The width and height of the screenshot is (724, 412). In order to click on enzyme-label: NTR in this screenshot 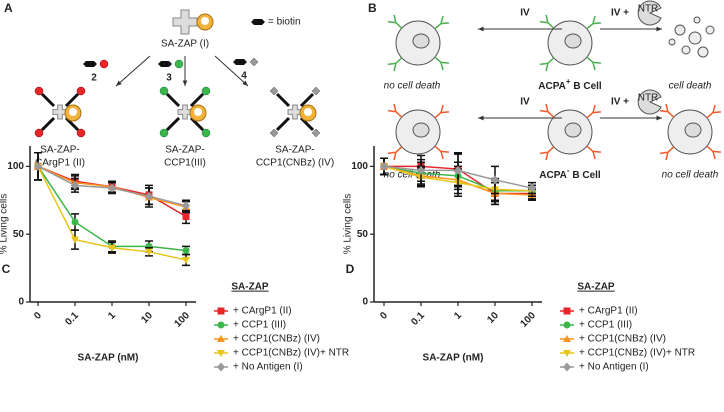, I will do `click(648, 9)`.